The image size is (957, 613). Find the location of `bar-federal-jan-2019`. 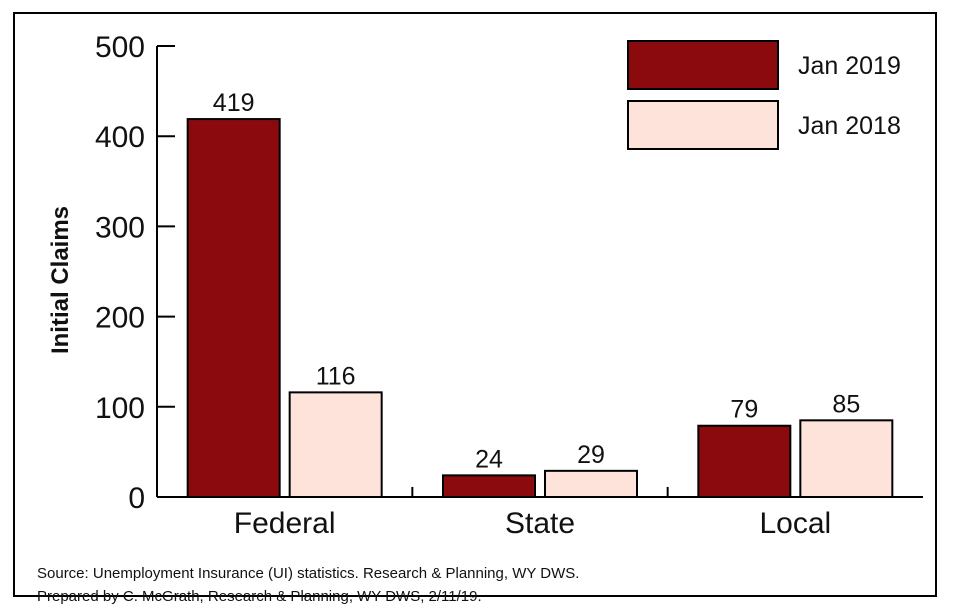

bar-federal-jan-2019 is located at coordinates (233, 308).